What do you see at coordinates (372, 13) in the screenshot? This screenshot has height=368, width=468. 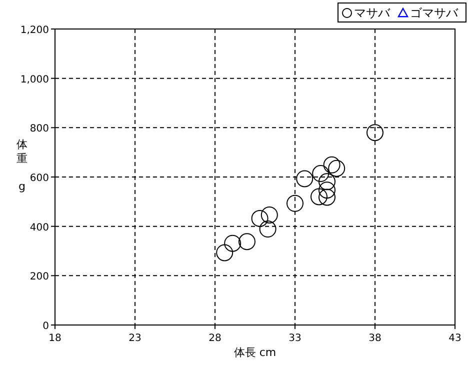 I see `legend-label: マサバ` at bounding box center [372, 13].